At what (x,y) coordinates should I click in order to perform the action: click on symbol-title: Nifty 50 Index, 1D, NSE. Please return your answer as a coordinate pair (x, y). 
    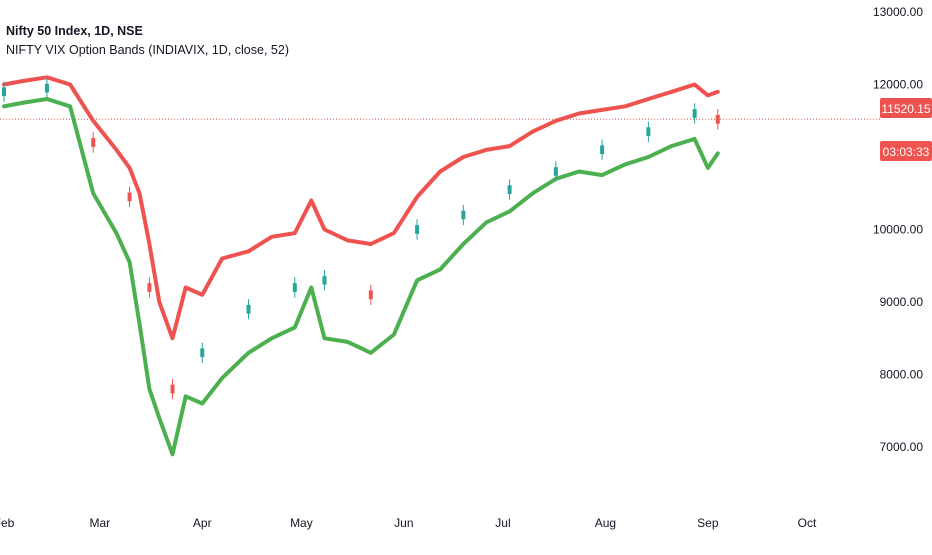
    Looking at the image, I should click on (74, 31).